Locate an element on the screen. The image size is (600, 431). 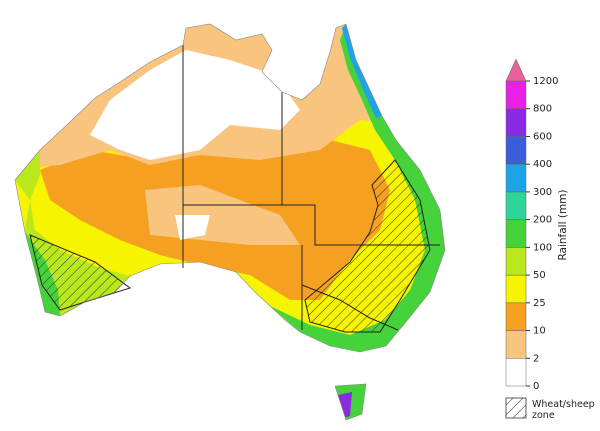
colorbar-label: 400 is located at coordinates (542, 164).